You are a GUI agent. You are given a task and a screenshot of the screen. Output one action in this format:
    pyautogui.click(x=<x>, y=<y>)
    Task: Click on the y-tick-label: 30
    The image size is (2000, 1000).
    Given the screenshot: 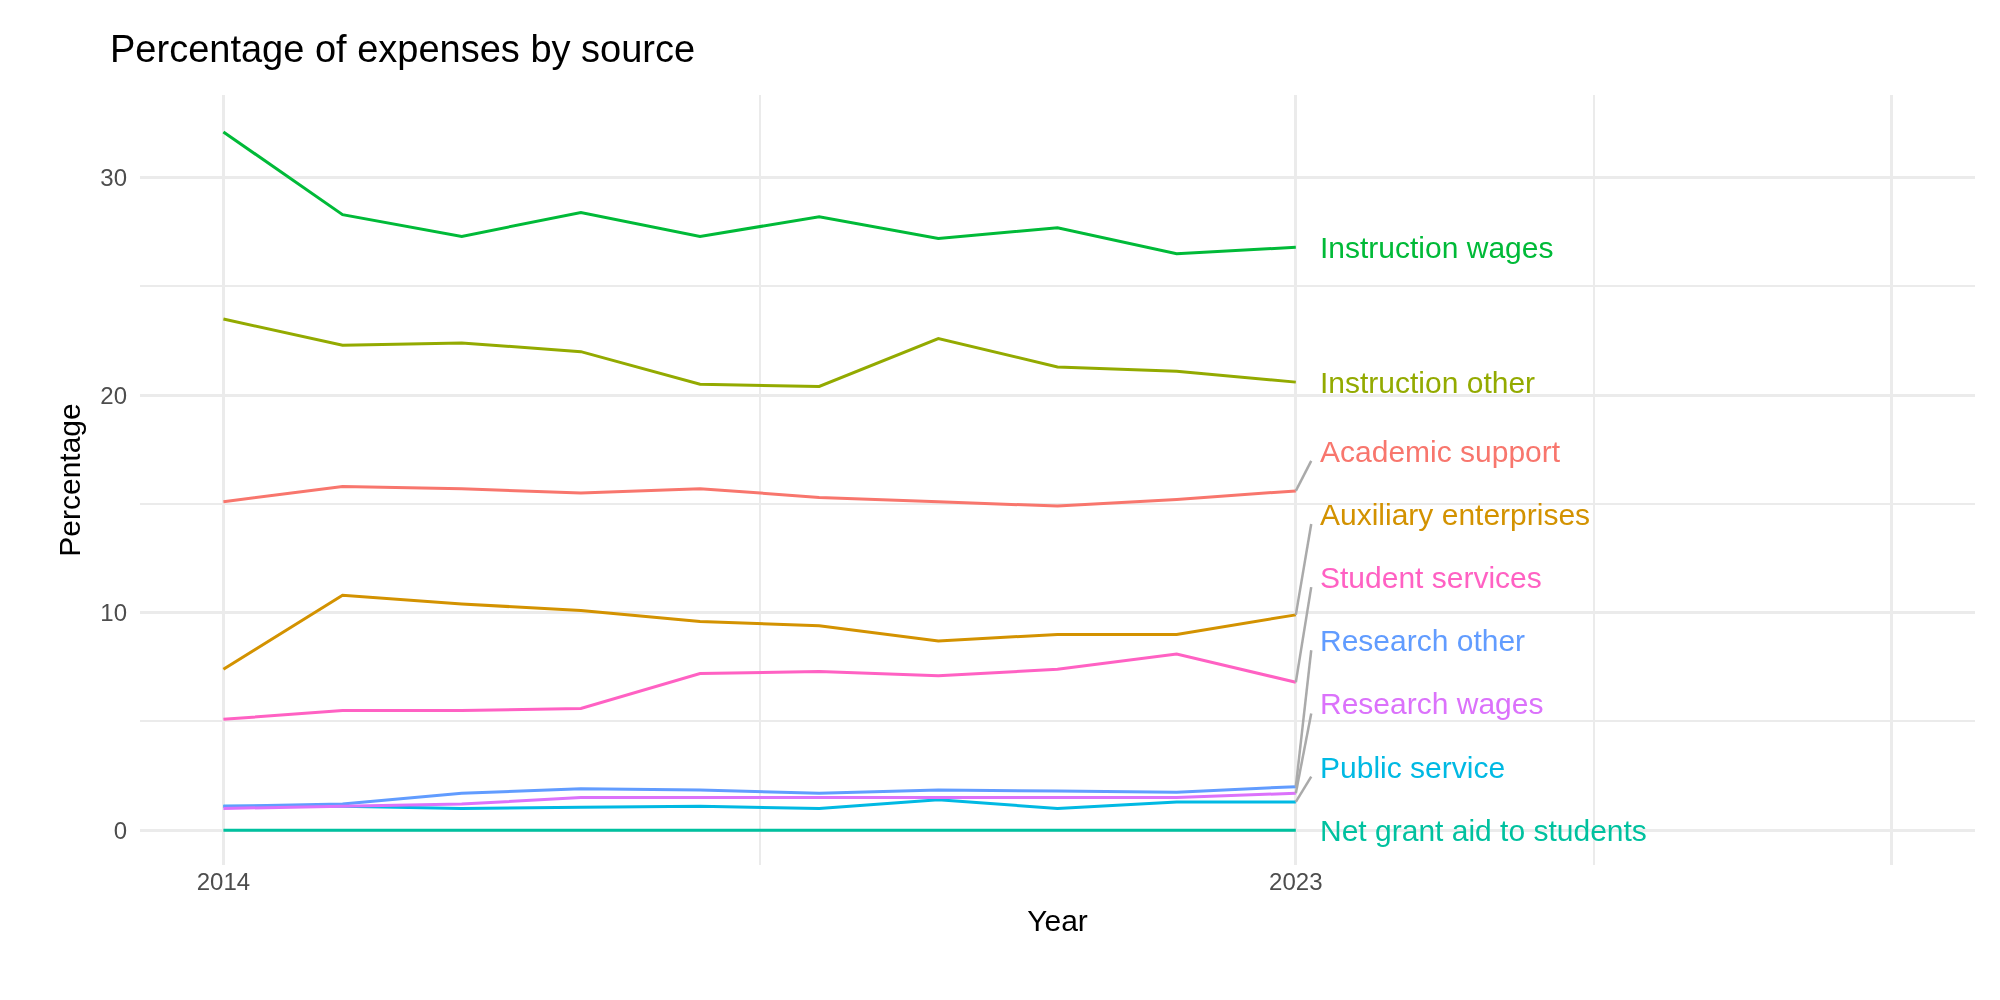 What is the action you would take?
    pyautogui.click(x=113, y=178)
    